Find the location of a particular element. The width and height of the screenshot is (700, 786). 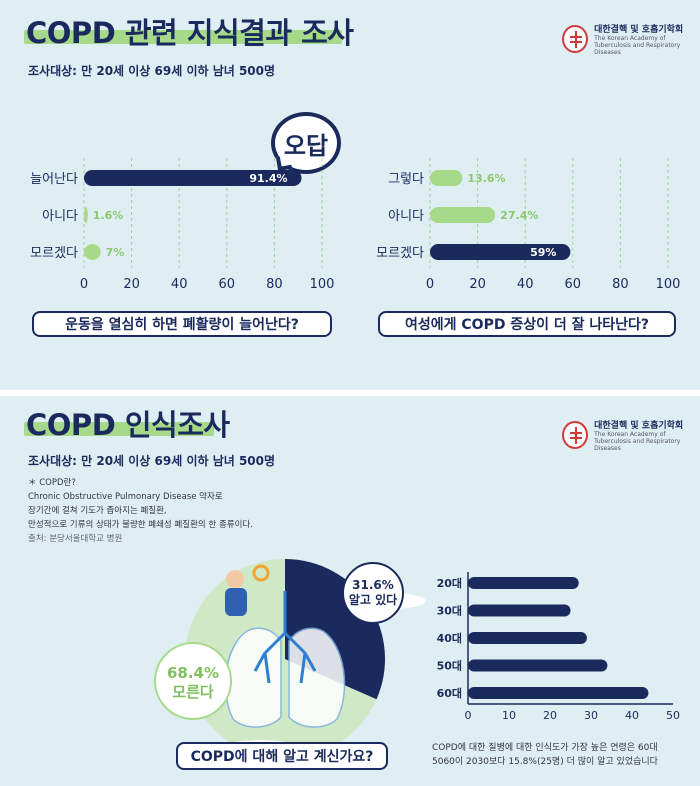

bar-value-label: 1.6% is located at coordinates (108, 215).